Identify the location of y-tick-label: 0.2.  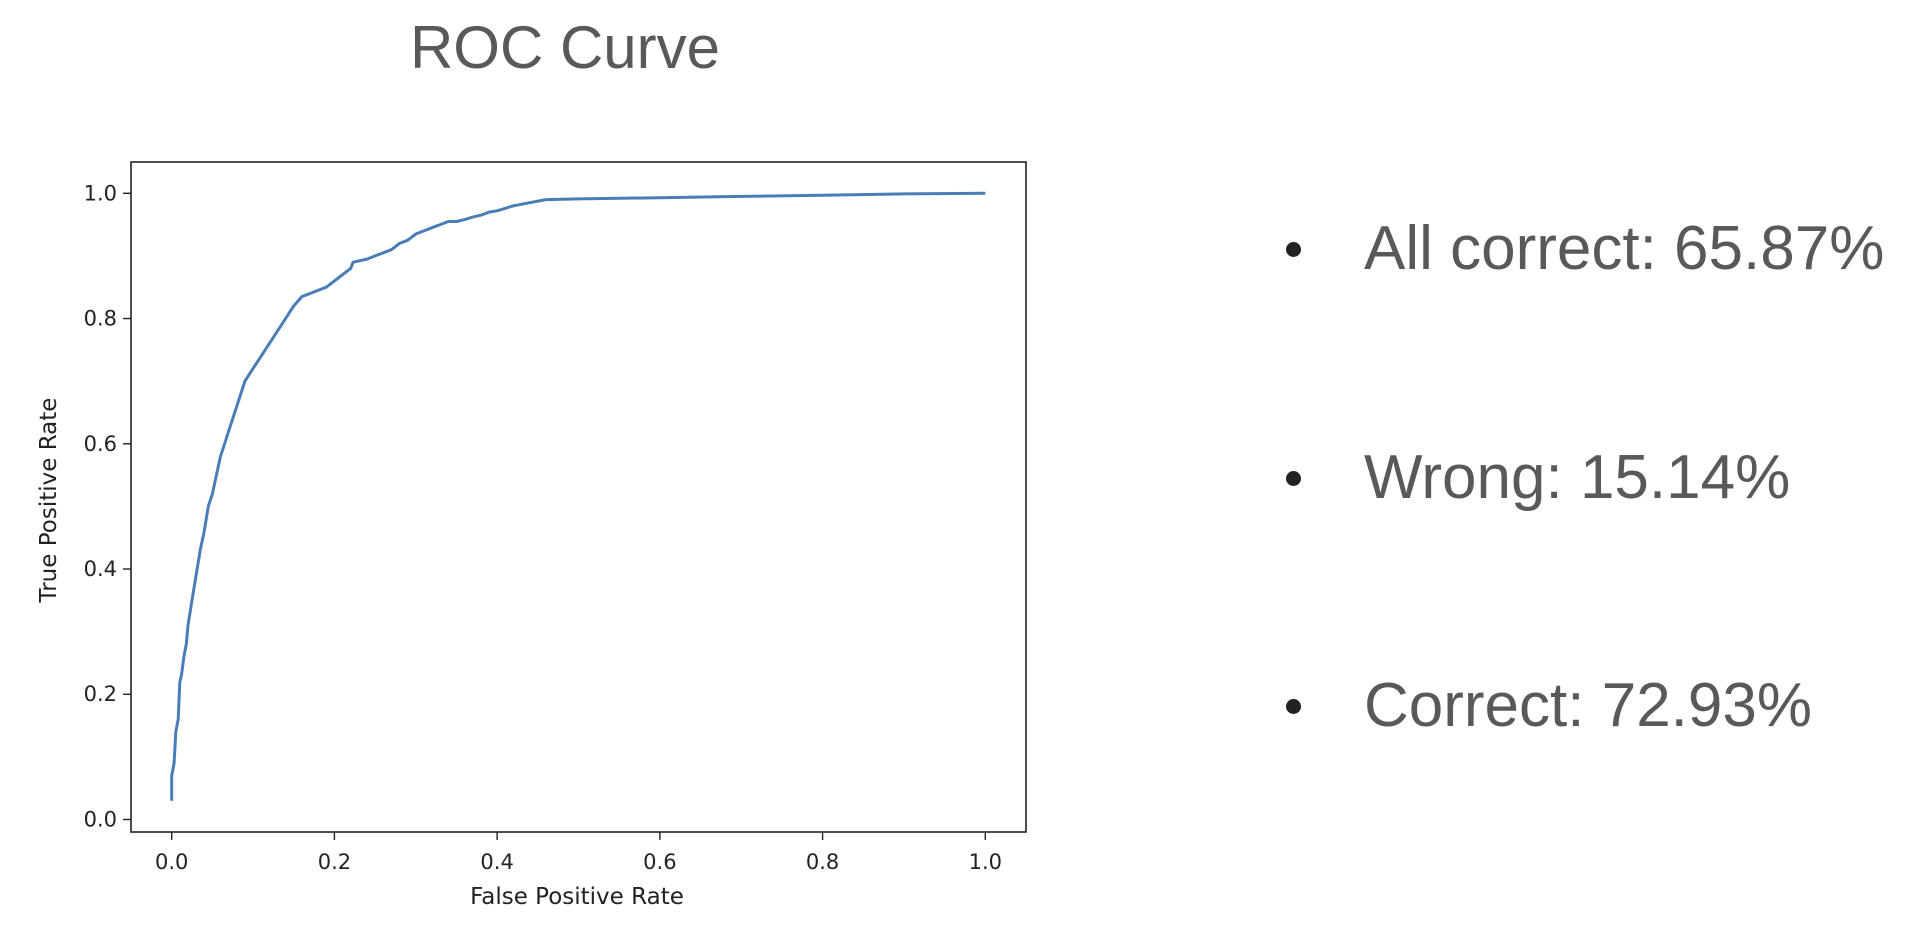
(100, 694).